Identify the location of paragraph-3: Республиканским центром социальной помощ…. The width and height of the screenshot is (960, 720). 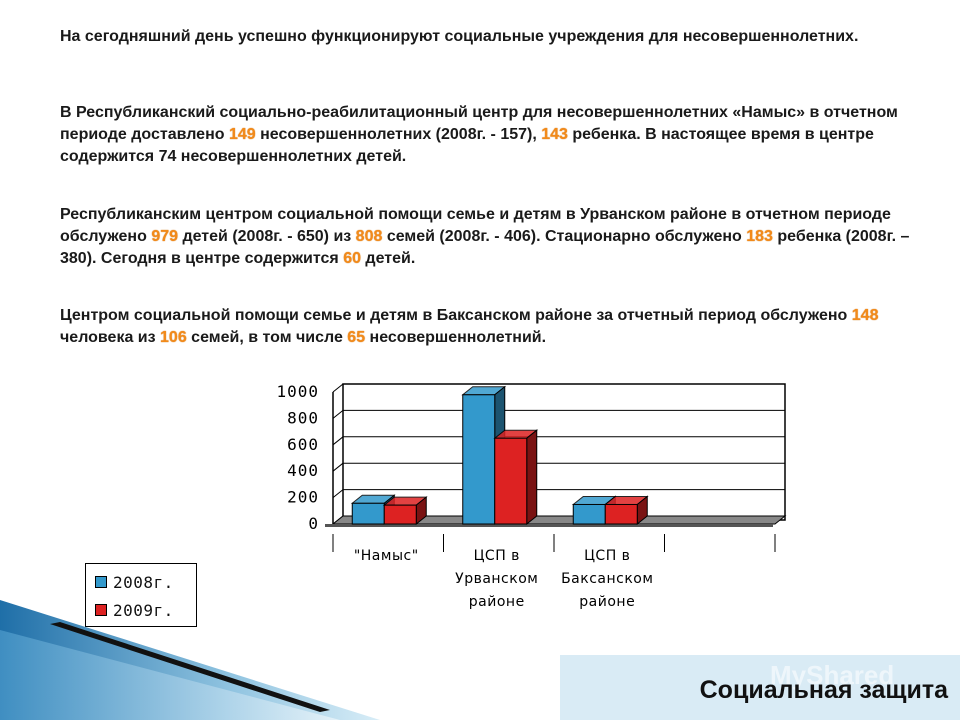
(500, 237).